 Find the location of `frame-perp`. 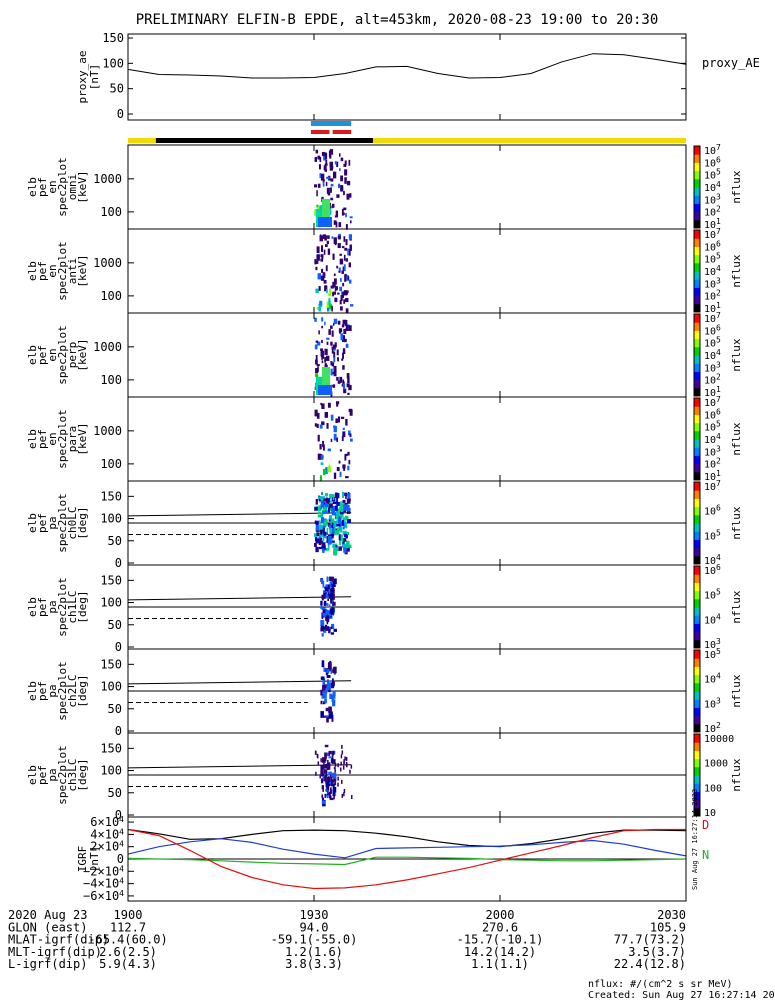

frame-perp is located at coordinates (407, 355).